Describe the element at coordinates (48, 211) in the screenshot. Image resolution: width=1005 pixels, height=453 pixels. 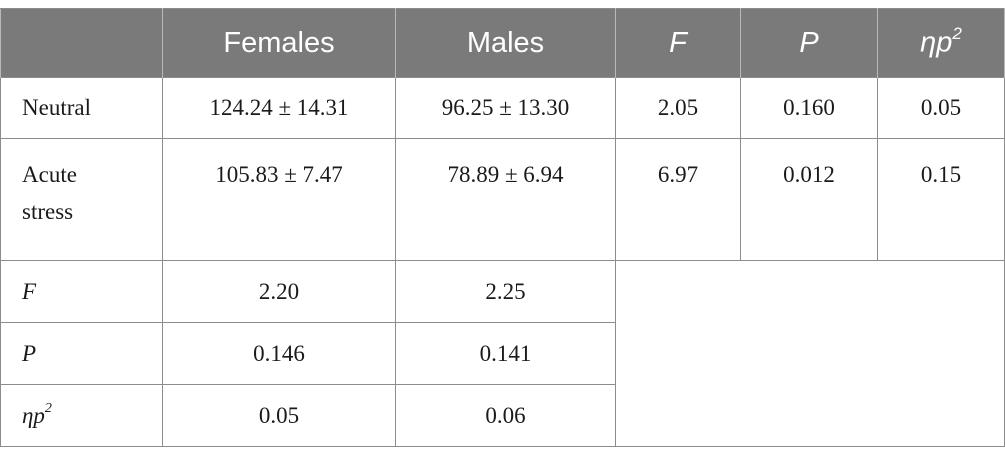
I see `row-label-acute-line2: stress` at that location.